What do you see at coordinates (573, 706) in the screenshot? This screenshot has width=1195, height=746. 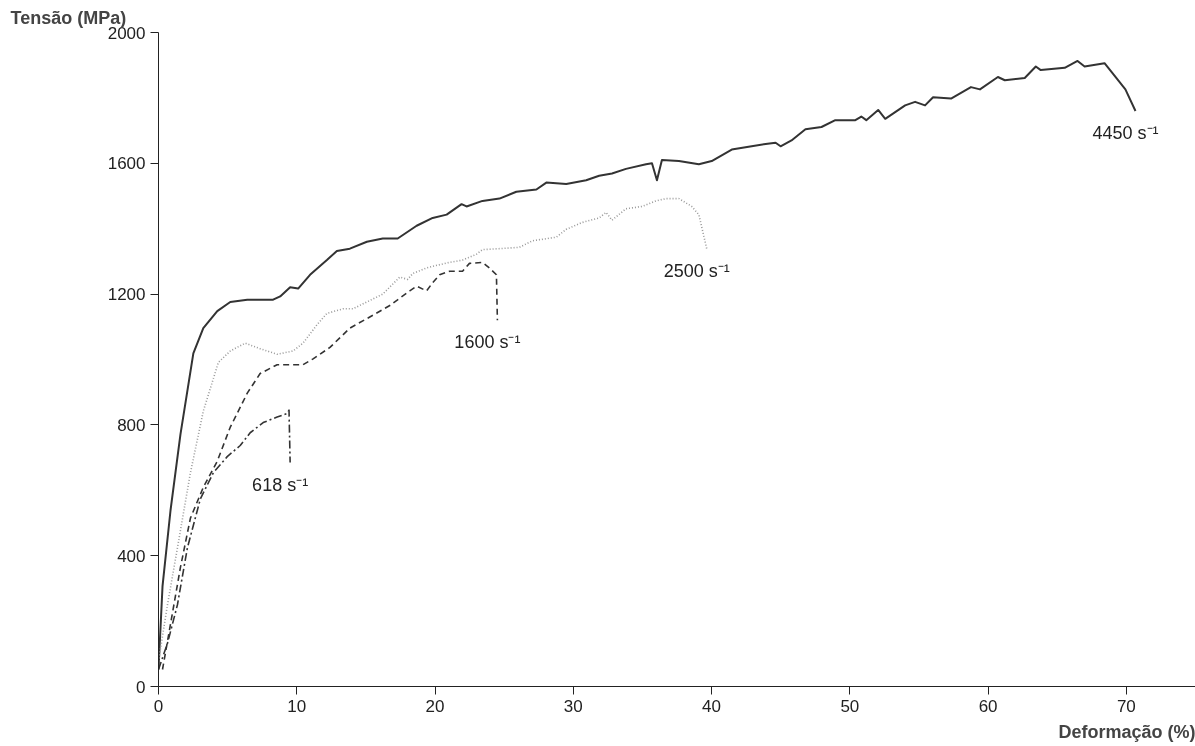 I see `x-tick-label: 30` at bounding box center [573, 706].